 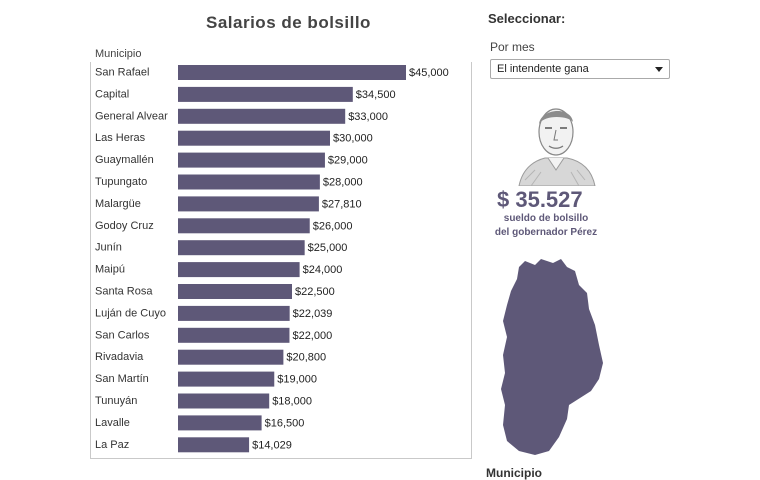 I want to click on value-label: $34,500, so click(x=376, y=95).